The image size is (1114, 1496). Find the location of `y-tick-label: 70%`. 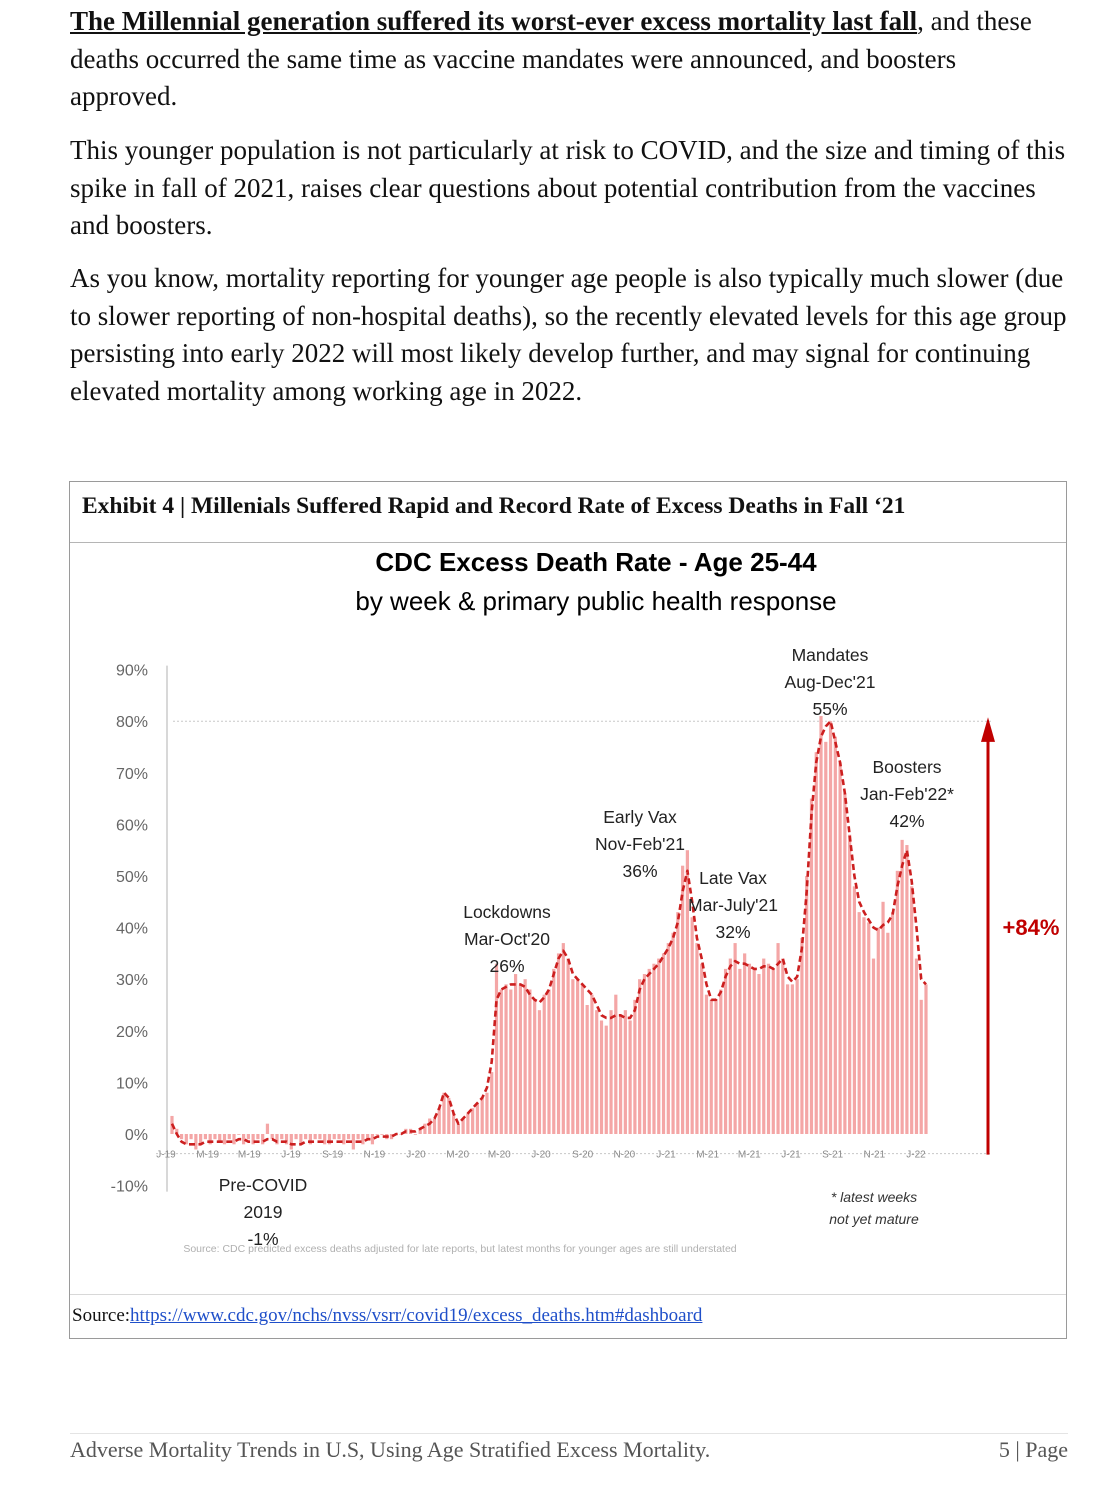

y-tick-label: 70% is located at coordinates (132, 774).